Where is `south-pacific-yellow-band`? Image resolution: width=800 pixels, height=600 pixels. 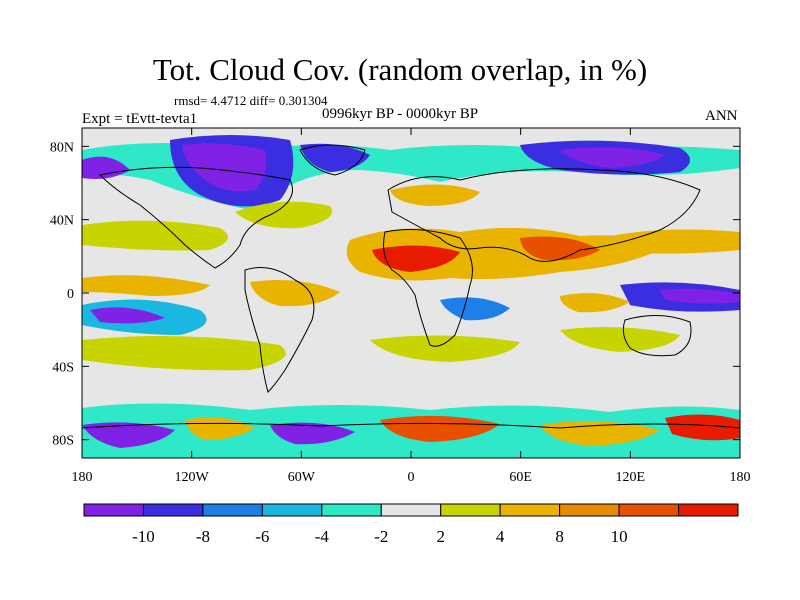 south-pacific-yellow-band is located at coordinates (184, 353).